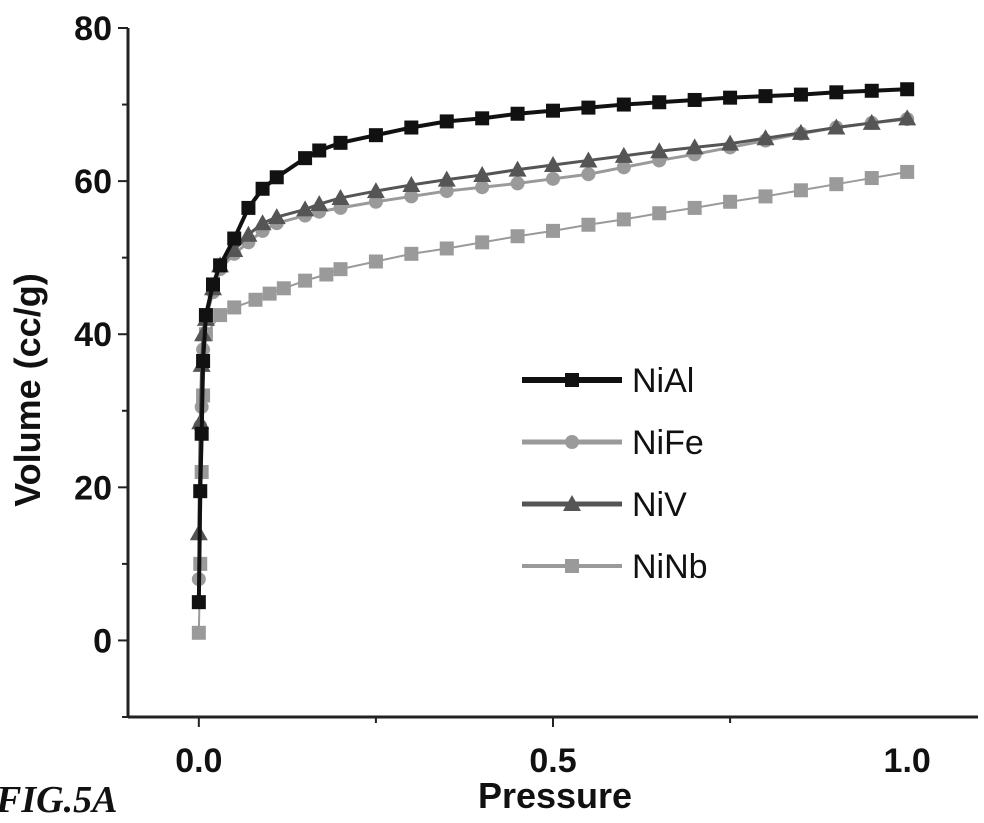 This screenshot has width=984, height=823. I want to click on x-tick-label: 0.5, so click(552, 761).